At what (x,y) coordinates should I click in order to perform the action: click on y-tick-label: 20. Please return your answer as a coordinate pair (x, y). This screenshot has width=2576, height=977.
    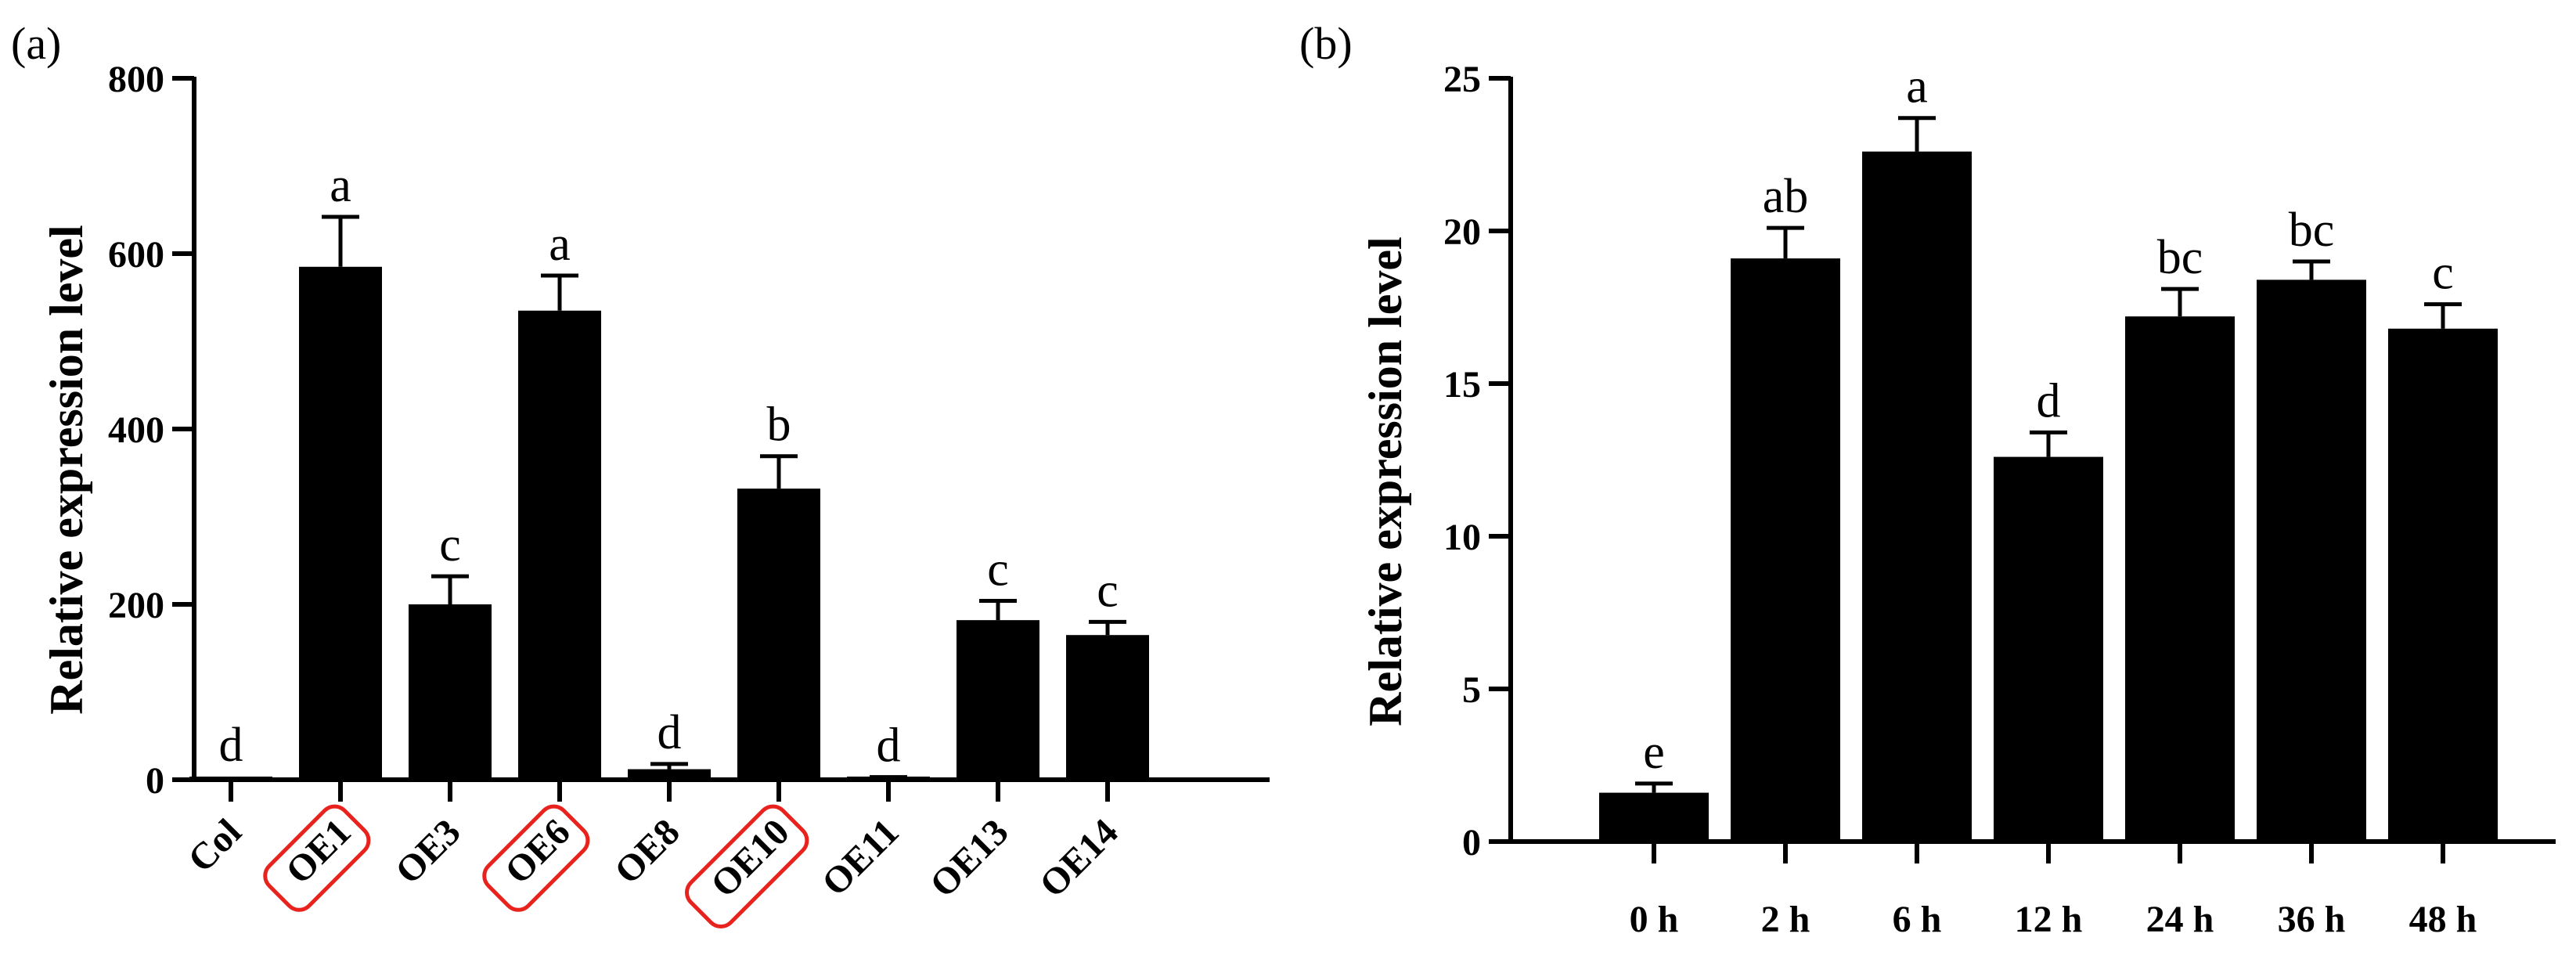
    Looking at the image, I should click on (1462, 232).